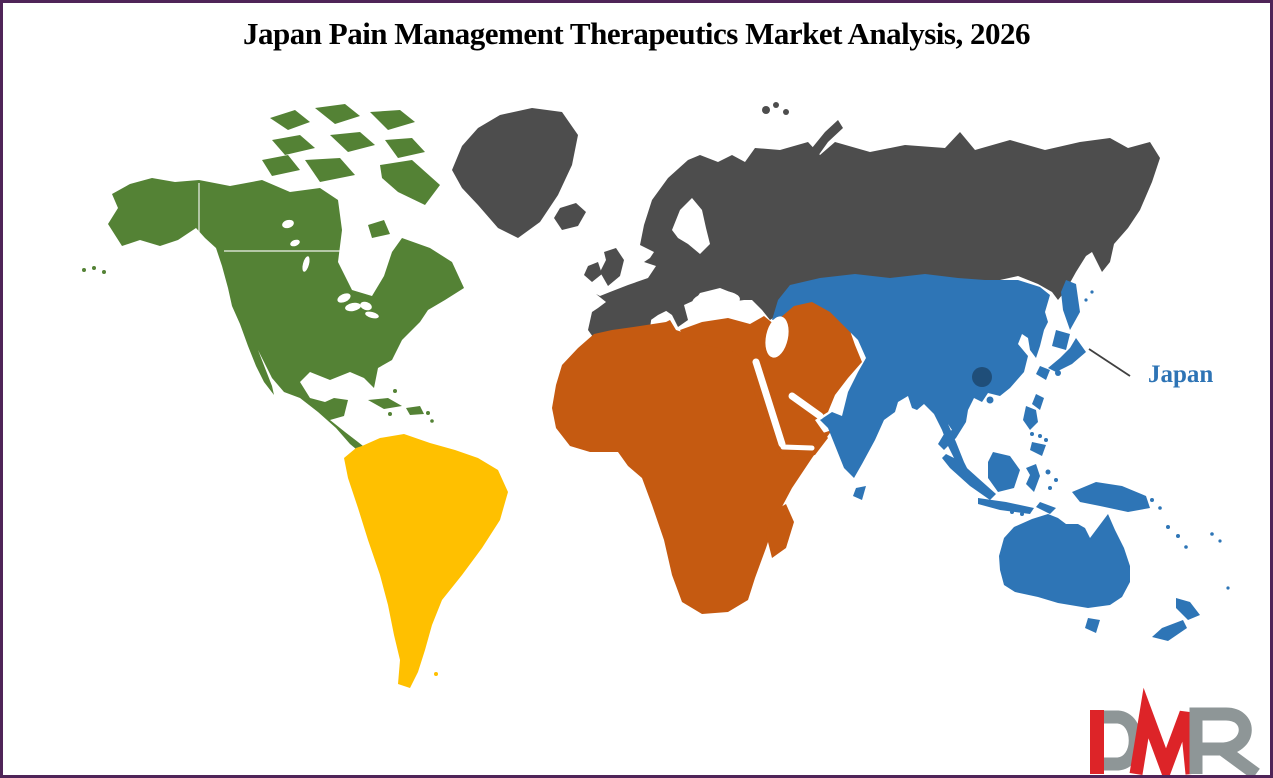 This screenshot has width=1273, height=778. I want to click on australia, so click(1064, 561).